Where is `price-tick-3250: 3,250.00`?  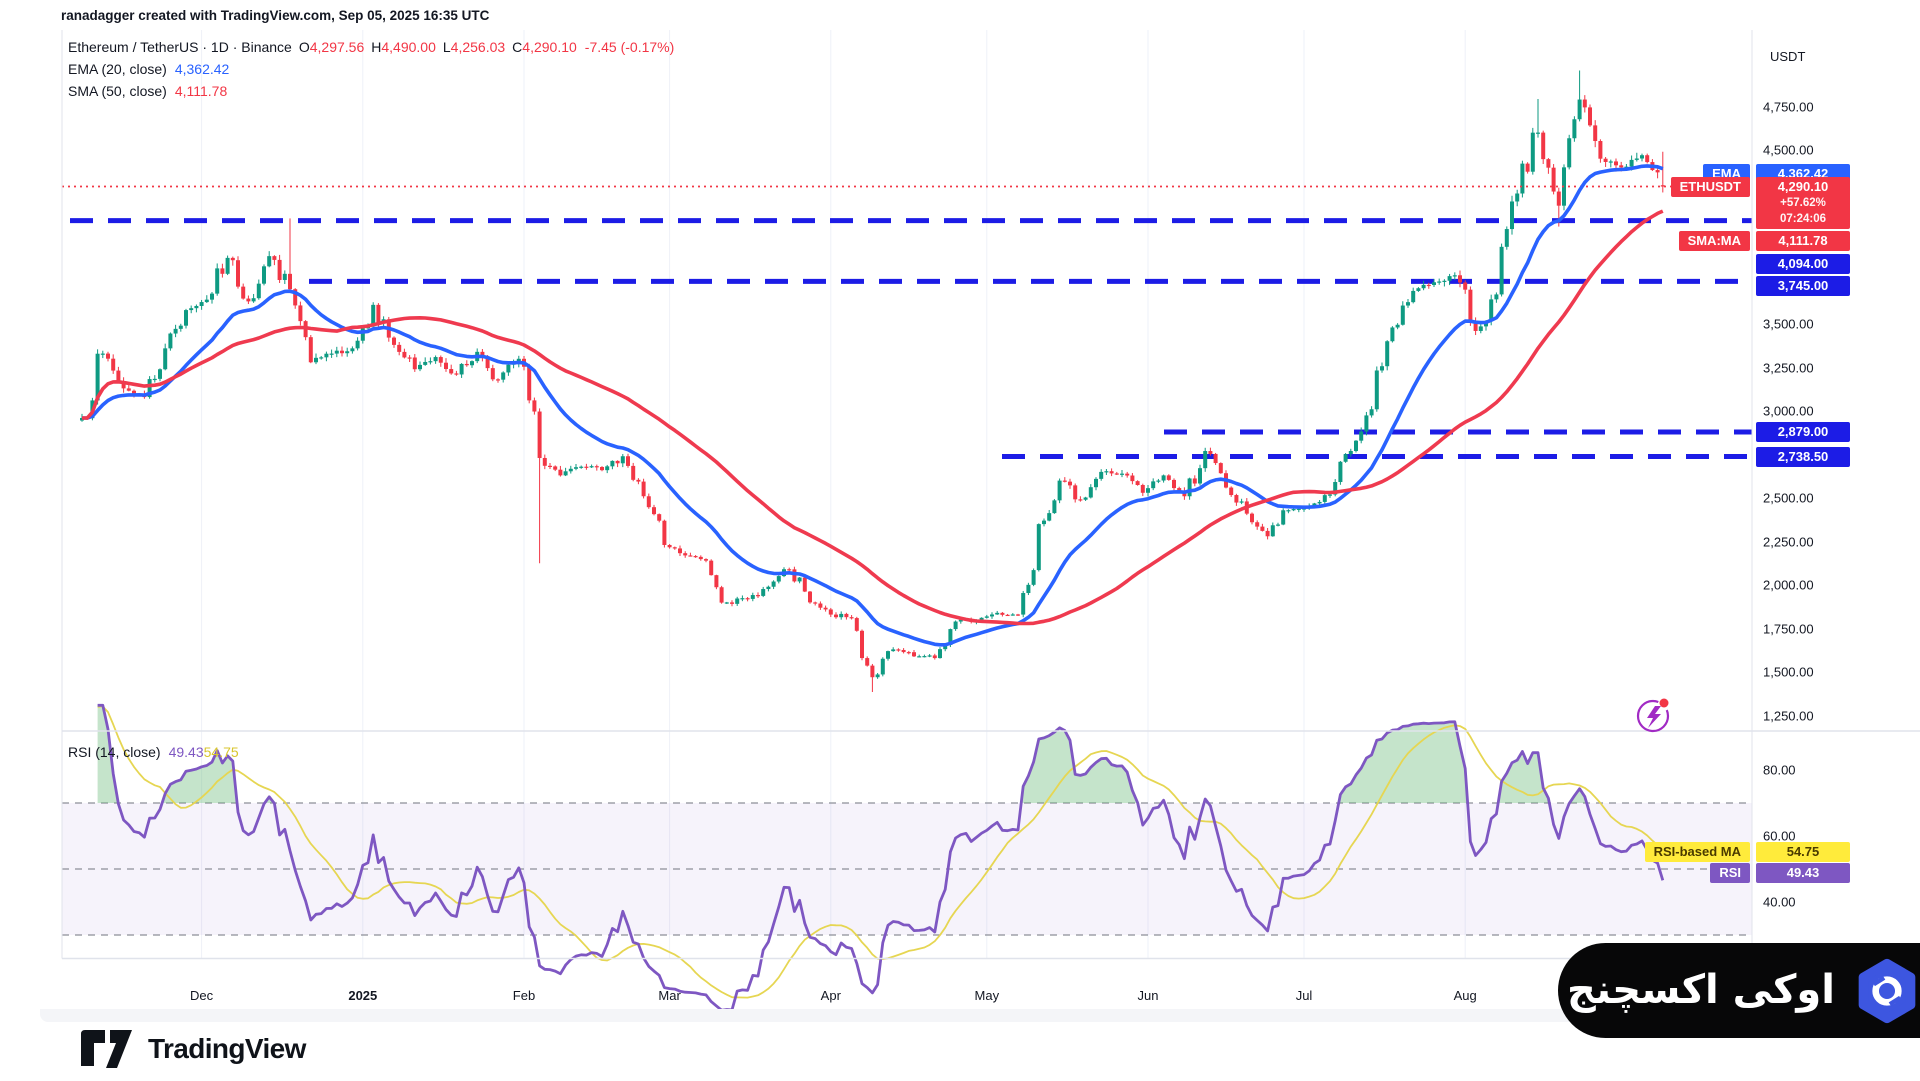
price-tick-3250: 3,250.00 is located at coordinates (1788, 367).